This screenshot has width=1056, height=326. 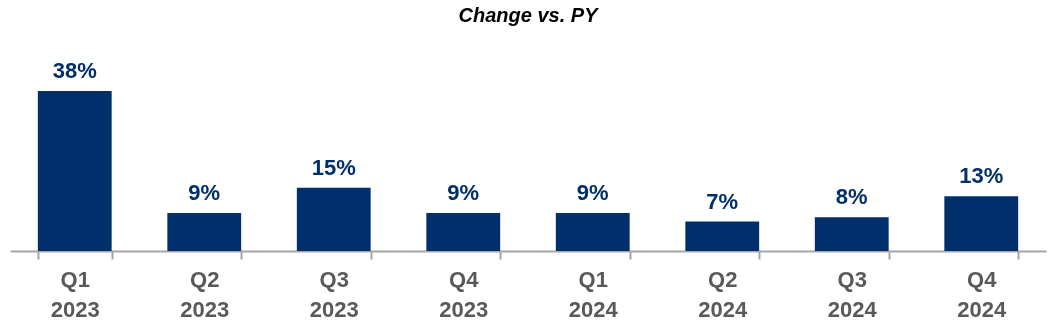 I want to click on data-label: 13%, so click(x=981, y=176).